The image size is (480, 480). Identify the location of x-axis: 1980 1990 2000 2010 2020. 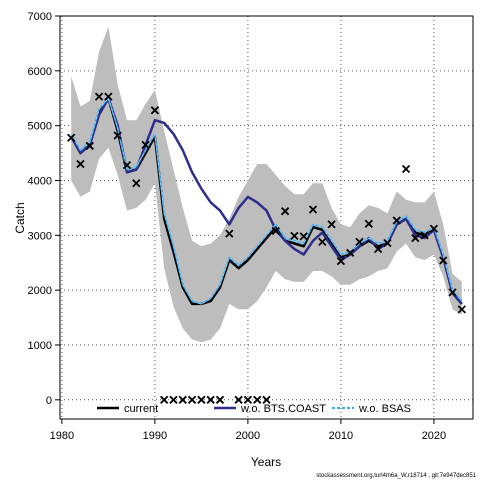
(248, 430).